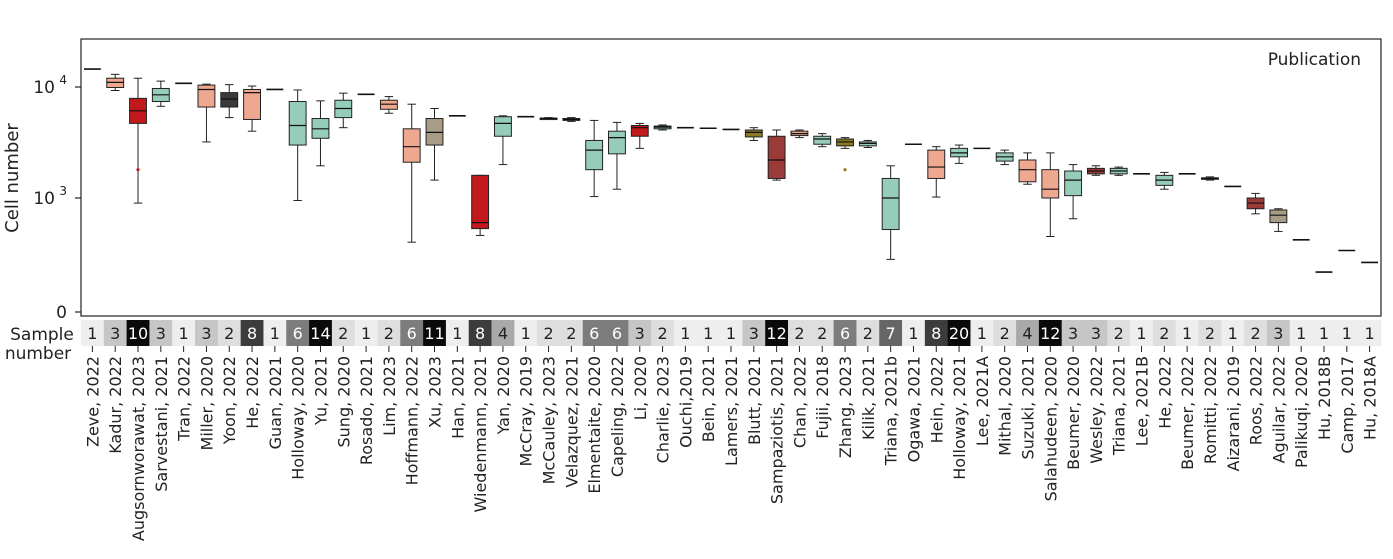 This screenshot has width=1393, height=559. Describe the element at coordinates (1314, 60) in the screenshot. I see `legend-label: Publication` at that location.